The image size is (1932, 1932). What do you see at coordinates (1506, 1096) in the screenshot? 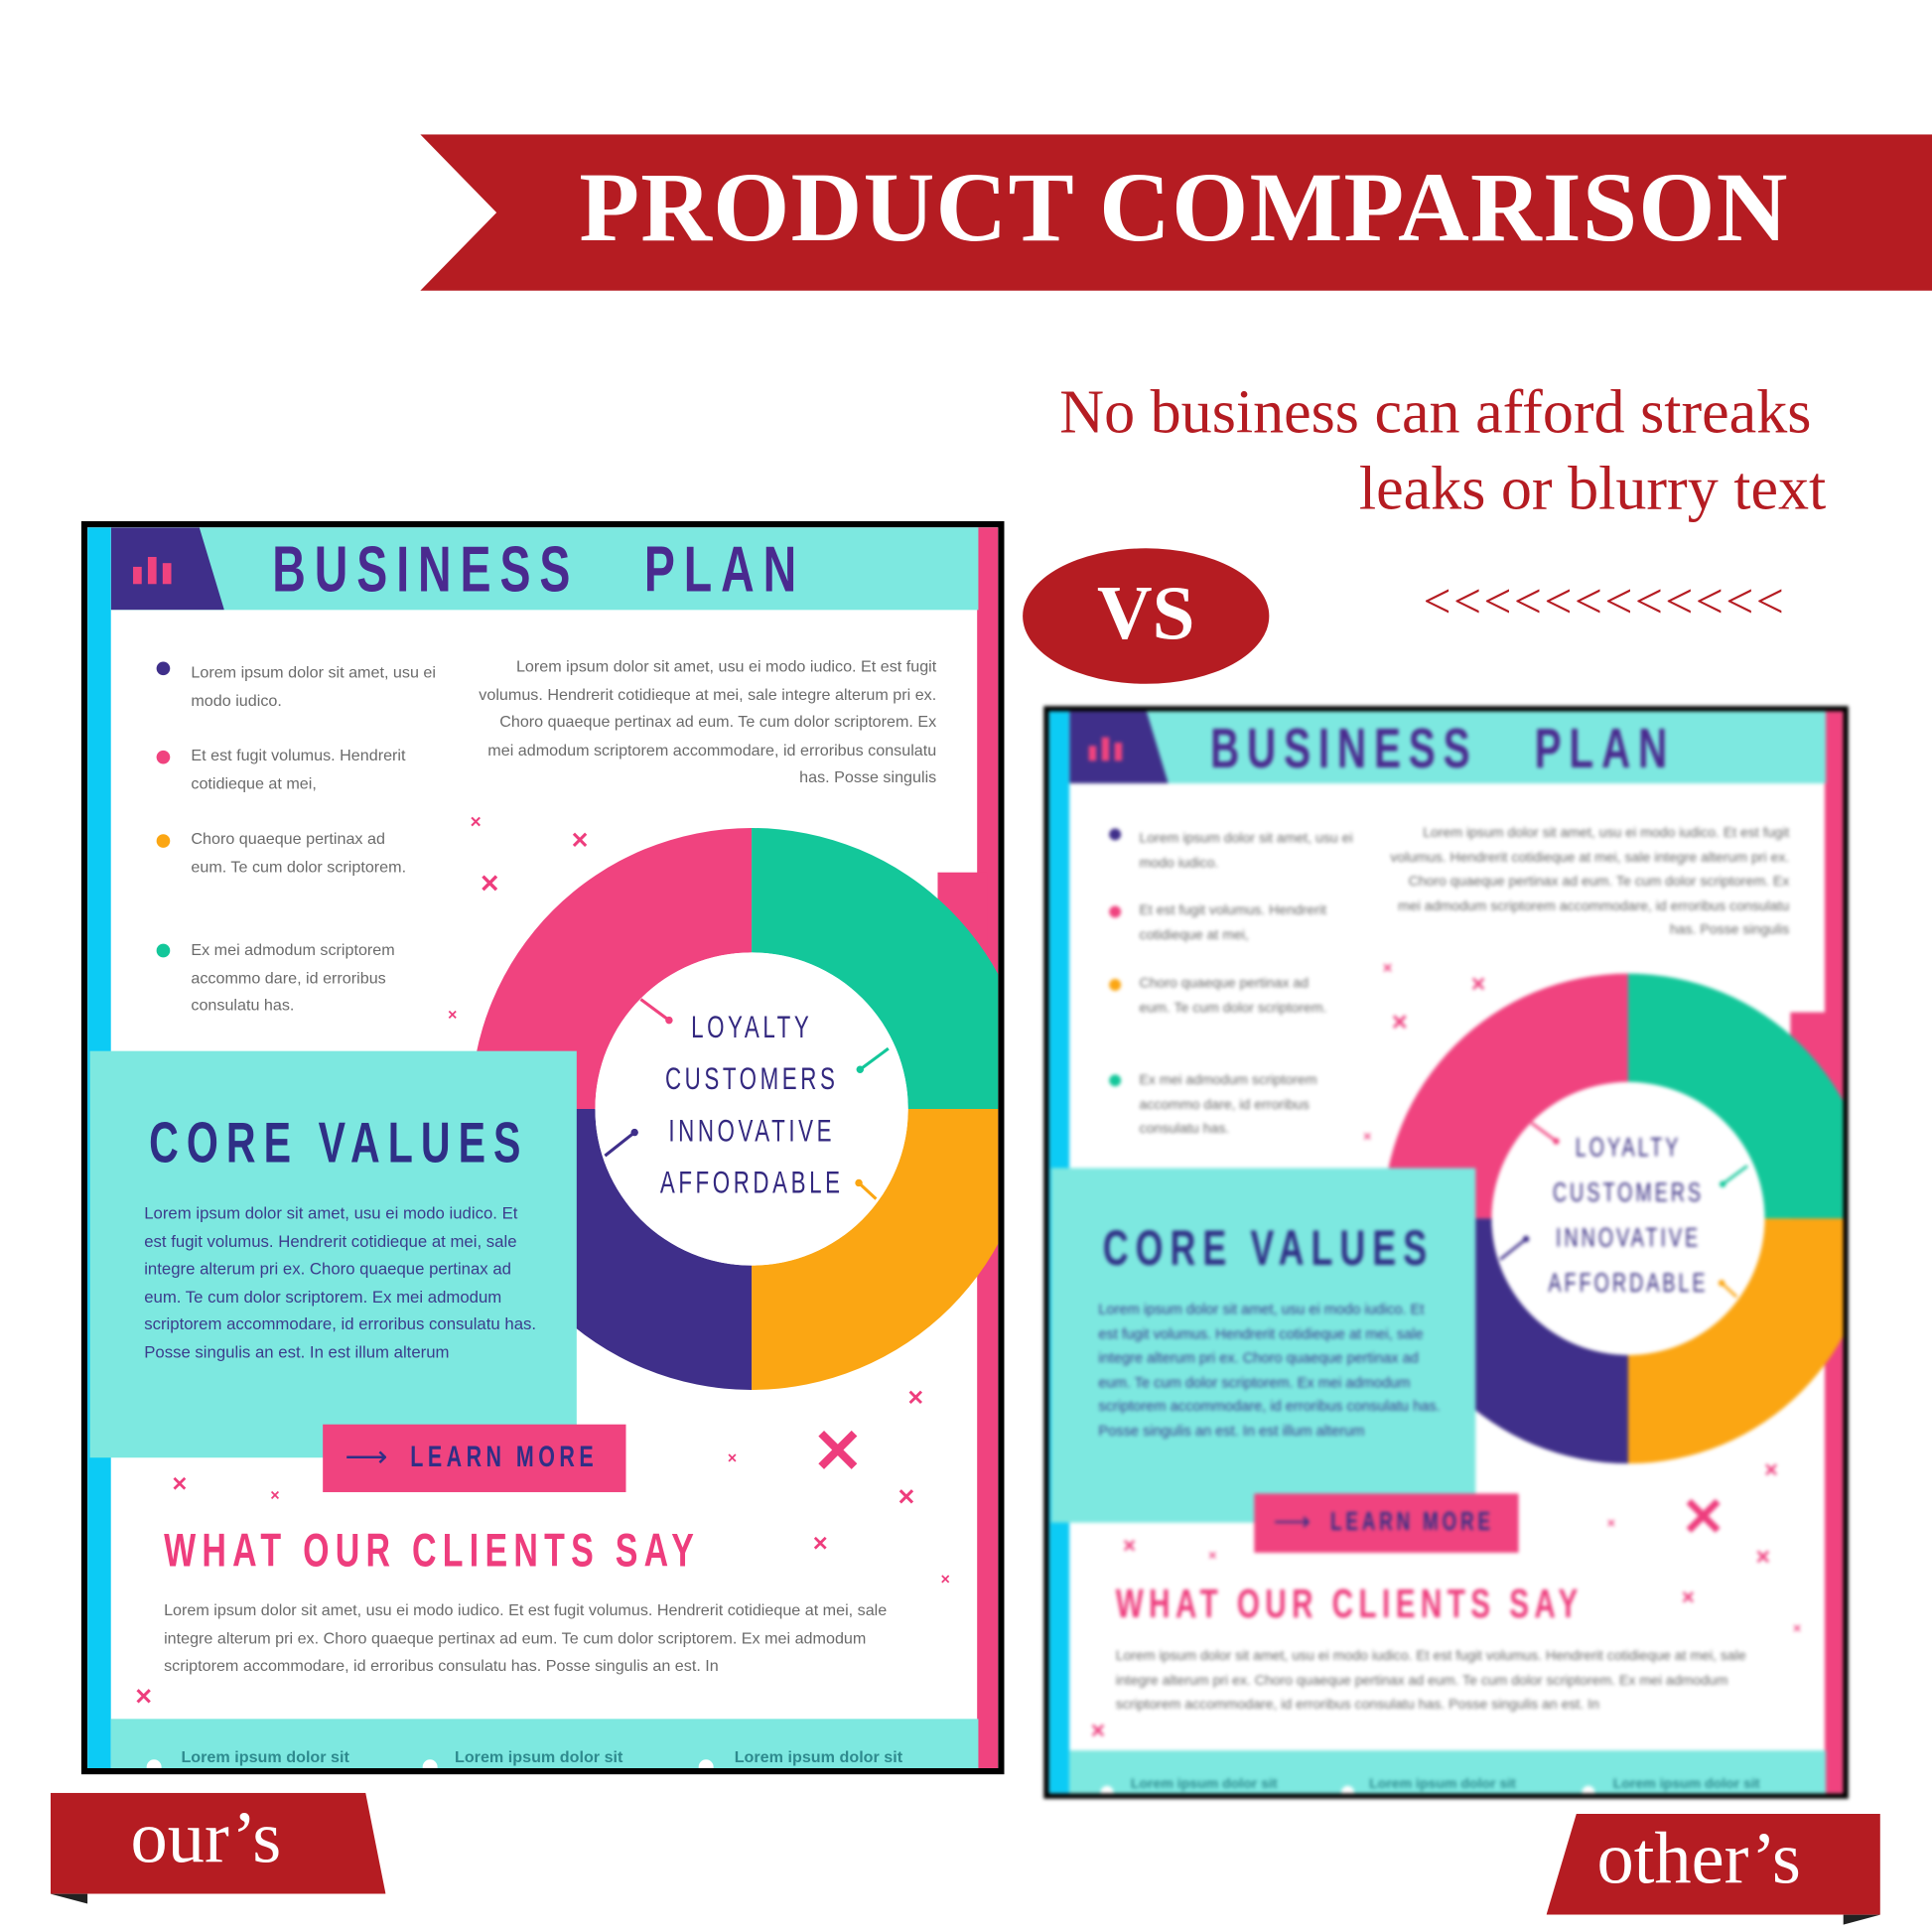
I see `donut-segment-pink` at bounding box center [1506, 1096].